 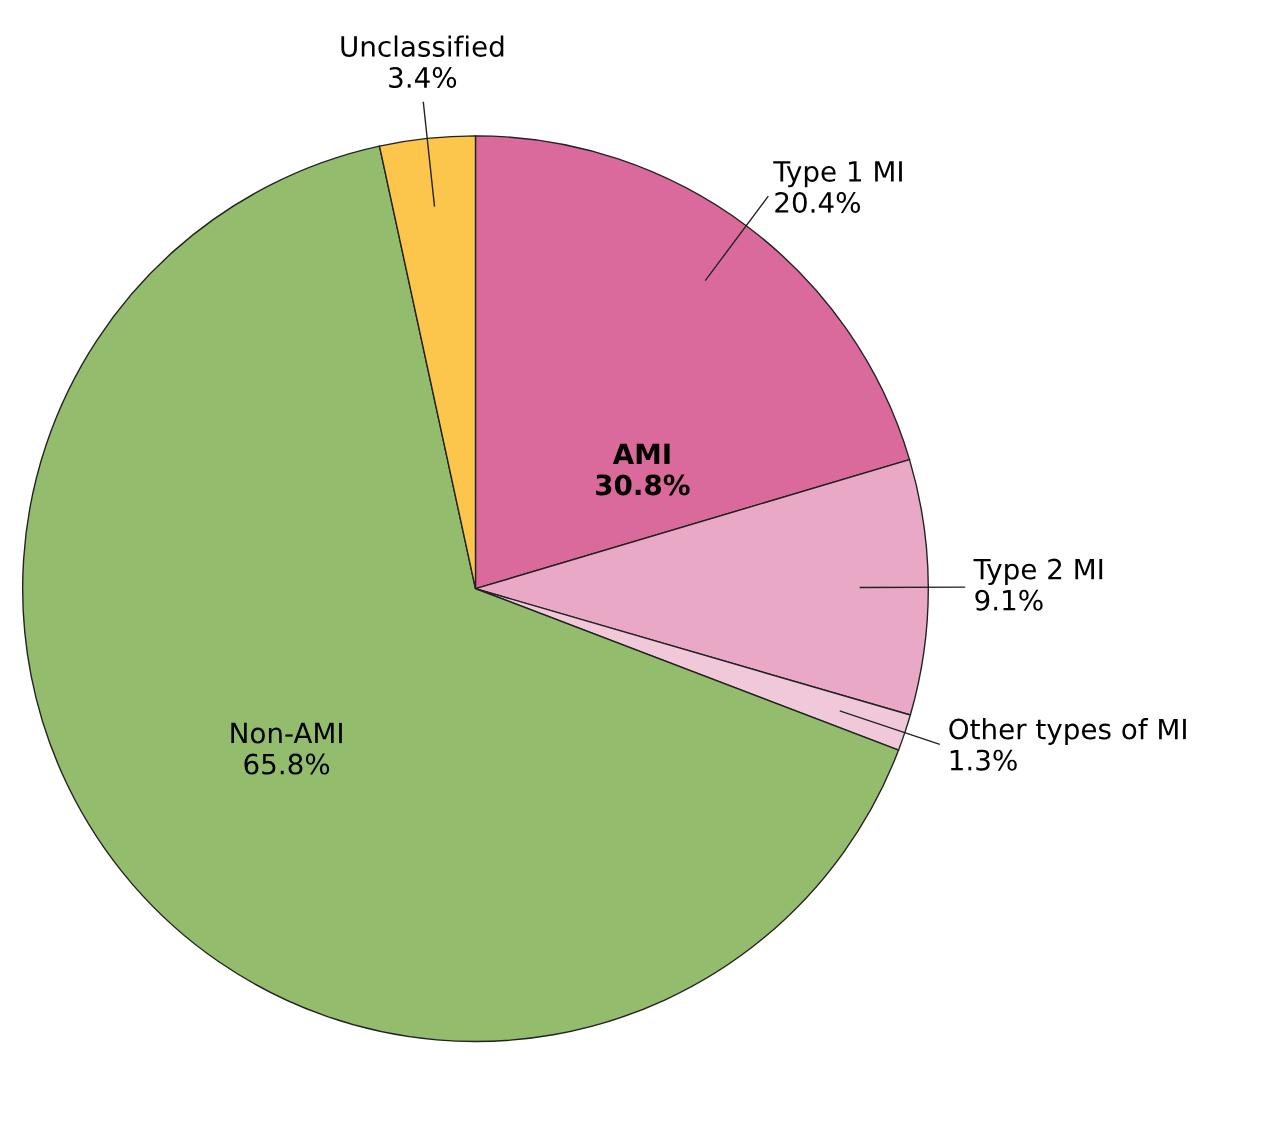 What do you see at coordinates (286, 733) in the screenshot?
I see `slice-label: Non-AMI` at bounding box center [286, 733].